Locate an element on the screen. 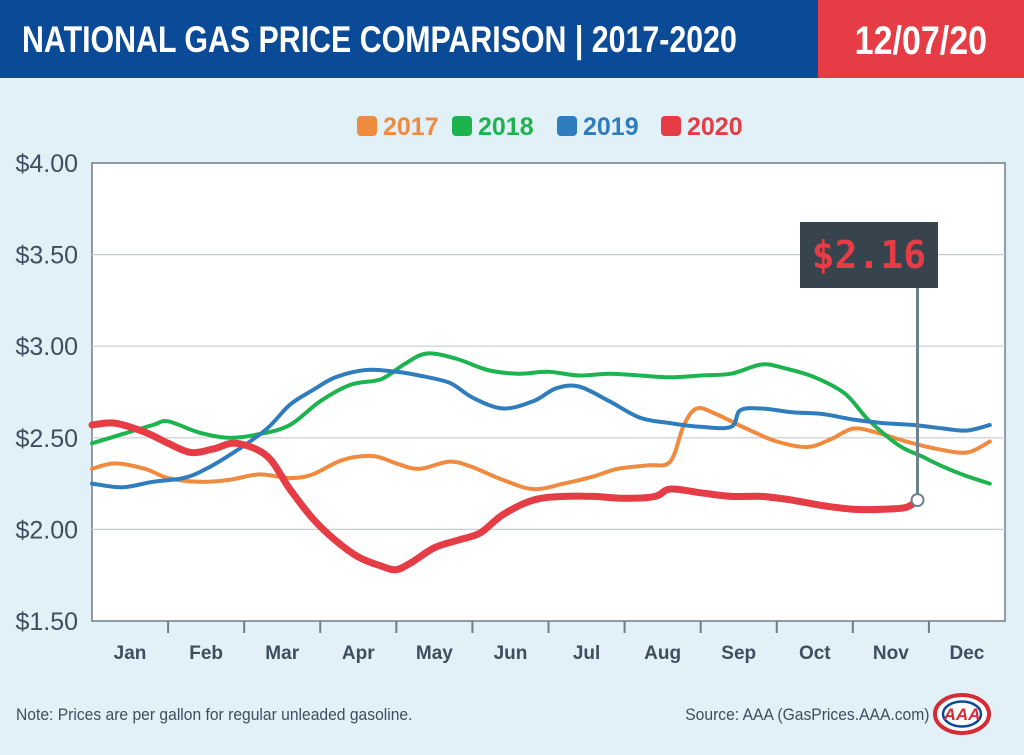 The width and height of the screenshot is (1024, 755). callout-label: $2.16 is located at coordinates (869, 255).